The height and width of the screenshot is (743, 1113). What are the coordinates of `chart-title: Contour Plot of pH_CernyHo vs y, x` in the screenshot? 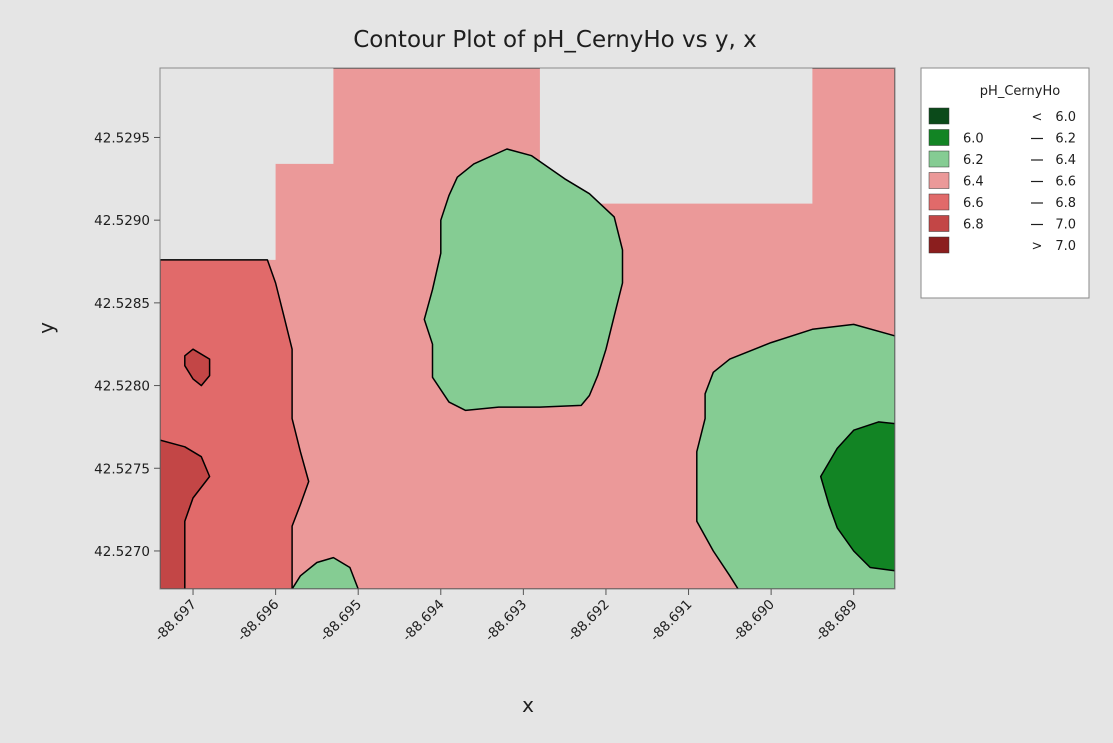 It's located at (555, 40).